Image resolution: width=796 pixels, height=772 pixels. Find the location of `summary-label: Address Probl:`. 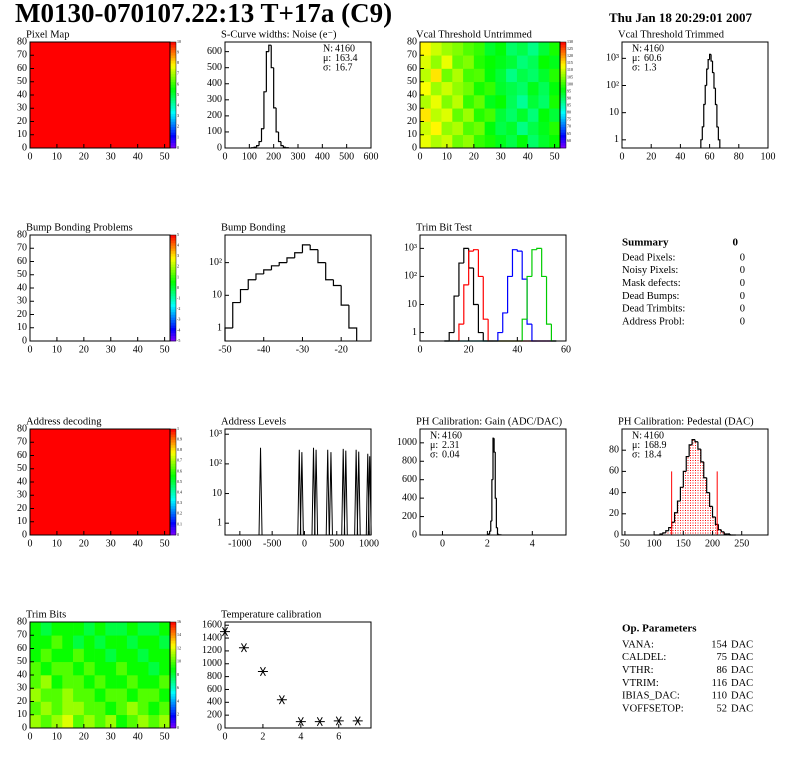

summary-label: Address Probl: is located at coordinates (653, 321).